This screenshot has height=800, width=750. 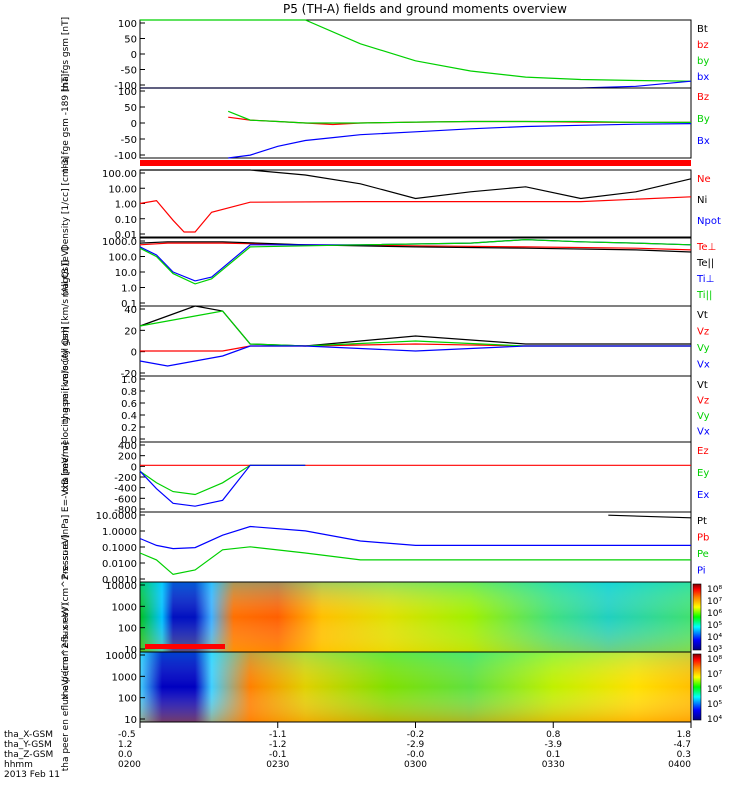 I want to click on y-tick-label: -20, so click(x=129, y=374).